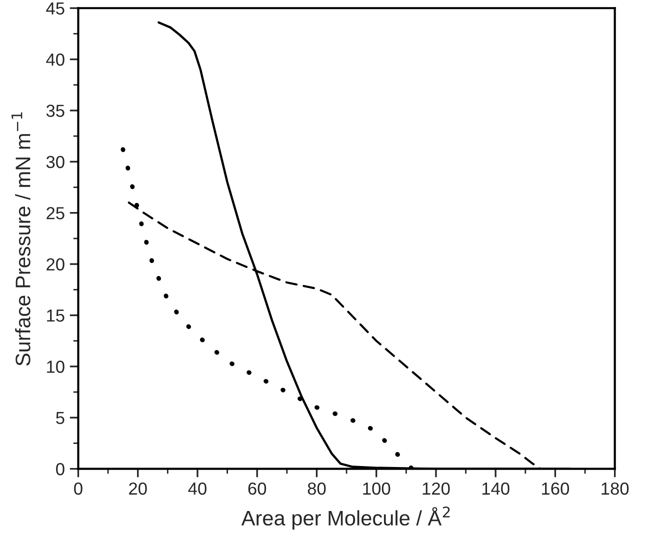  What do you see at coordinates (55, 213) in the screenshot?
I see `y-tick-label: 25` at bounding box center [55, 213].